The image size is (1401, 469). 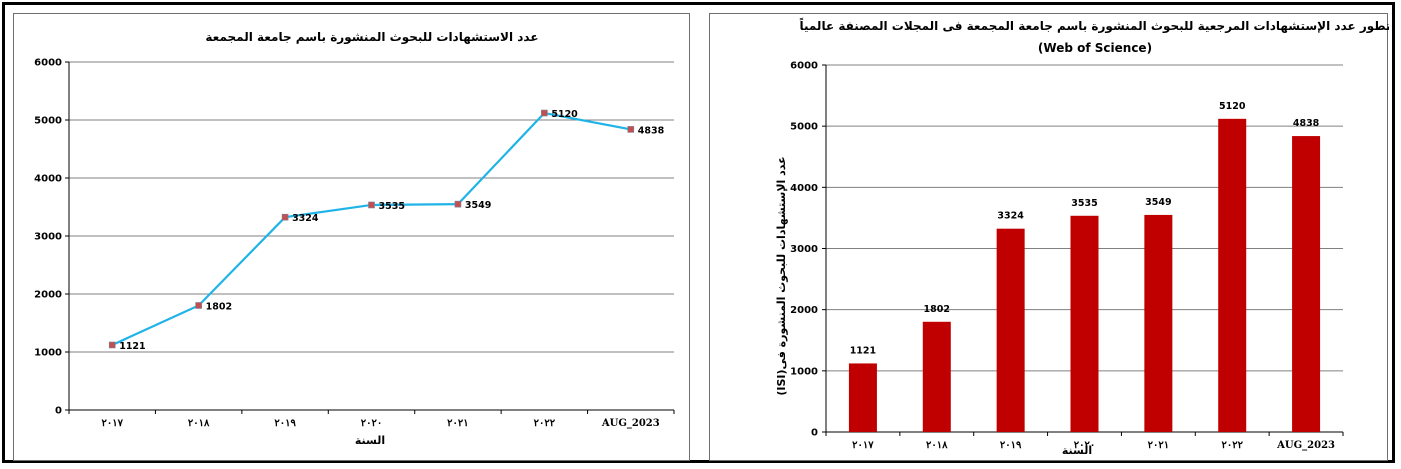 I want to click on line-chart-data-label: 1802, so click(x=219, y=306).